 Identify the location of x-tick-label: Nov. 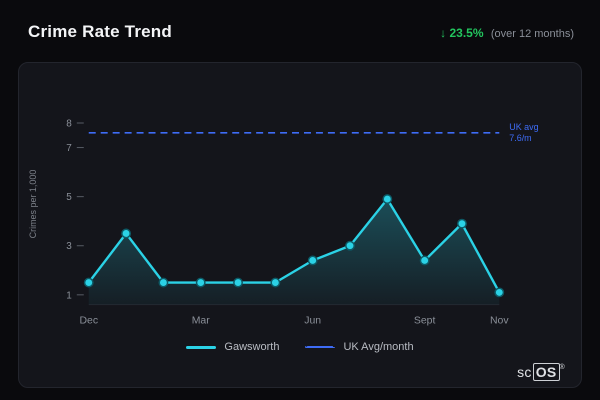
(499, 321).